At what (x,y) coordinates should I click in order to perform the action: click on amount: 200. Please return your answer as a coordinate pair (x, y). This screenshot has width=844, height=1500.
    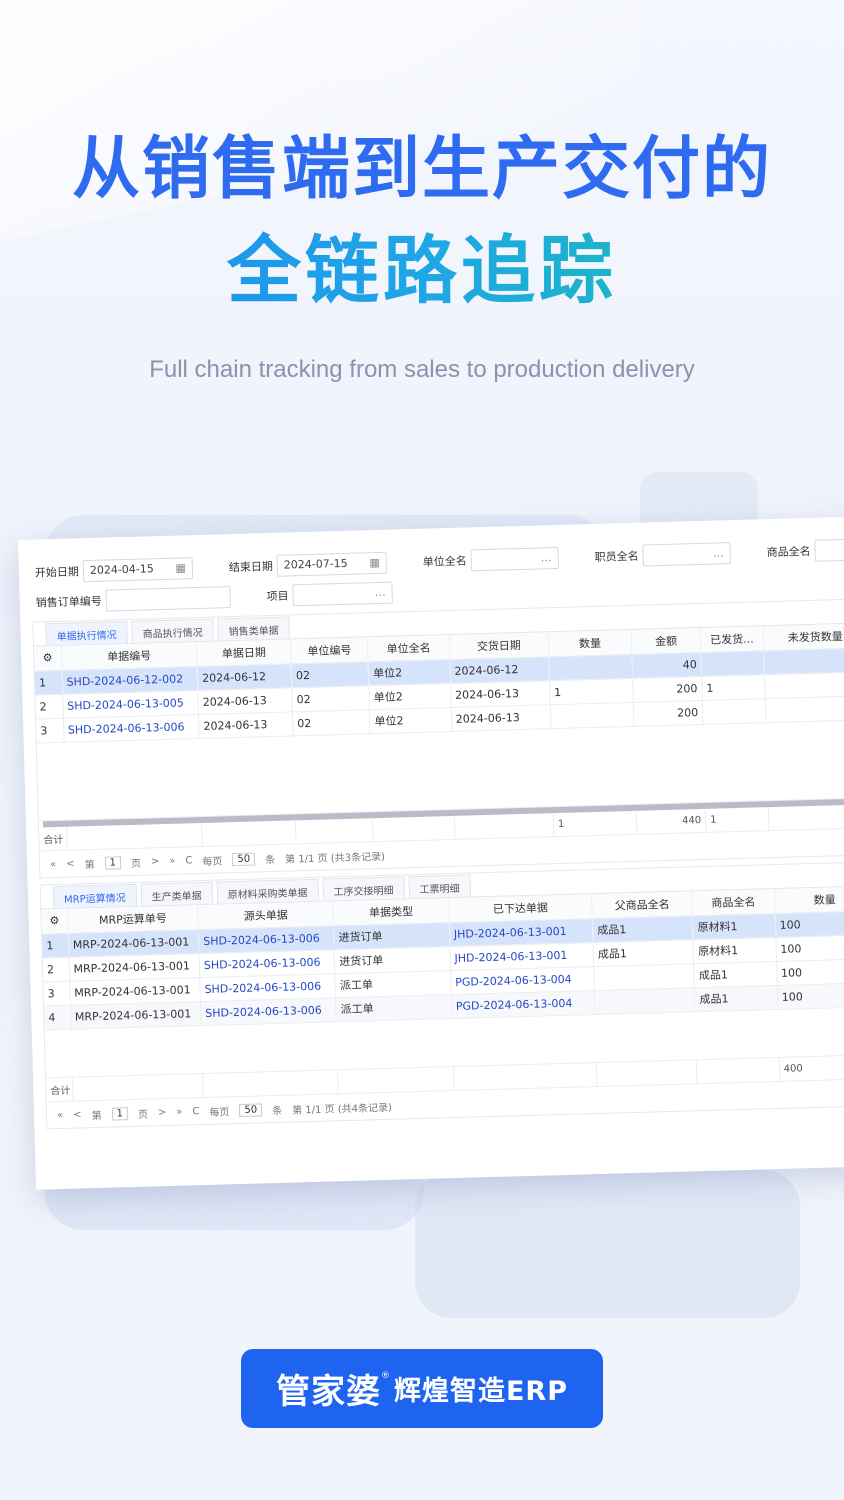
    Looking at the image, I should click on (667, 688).